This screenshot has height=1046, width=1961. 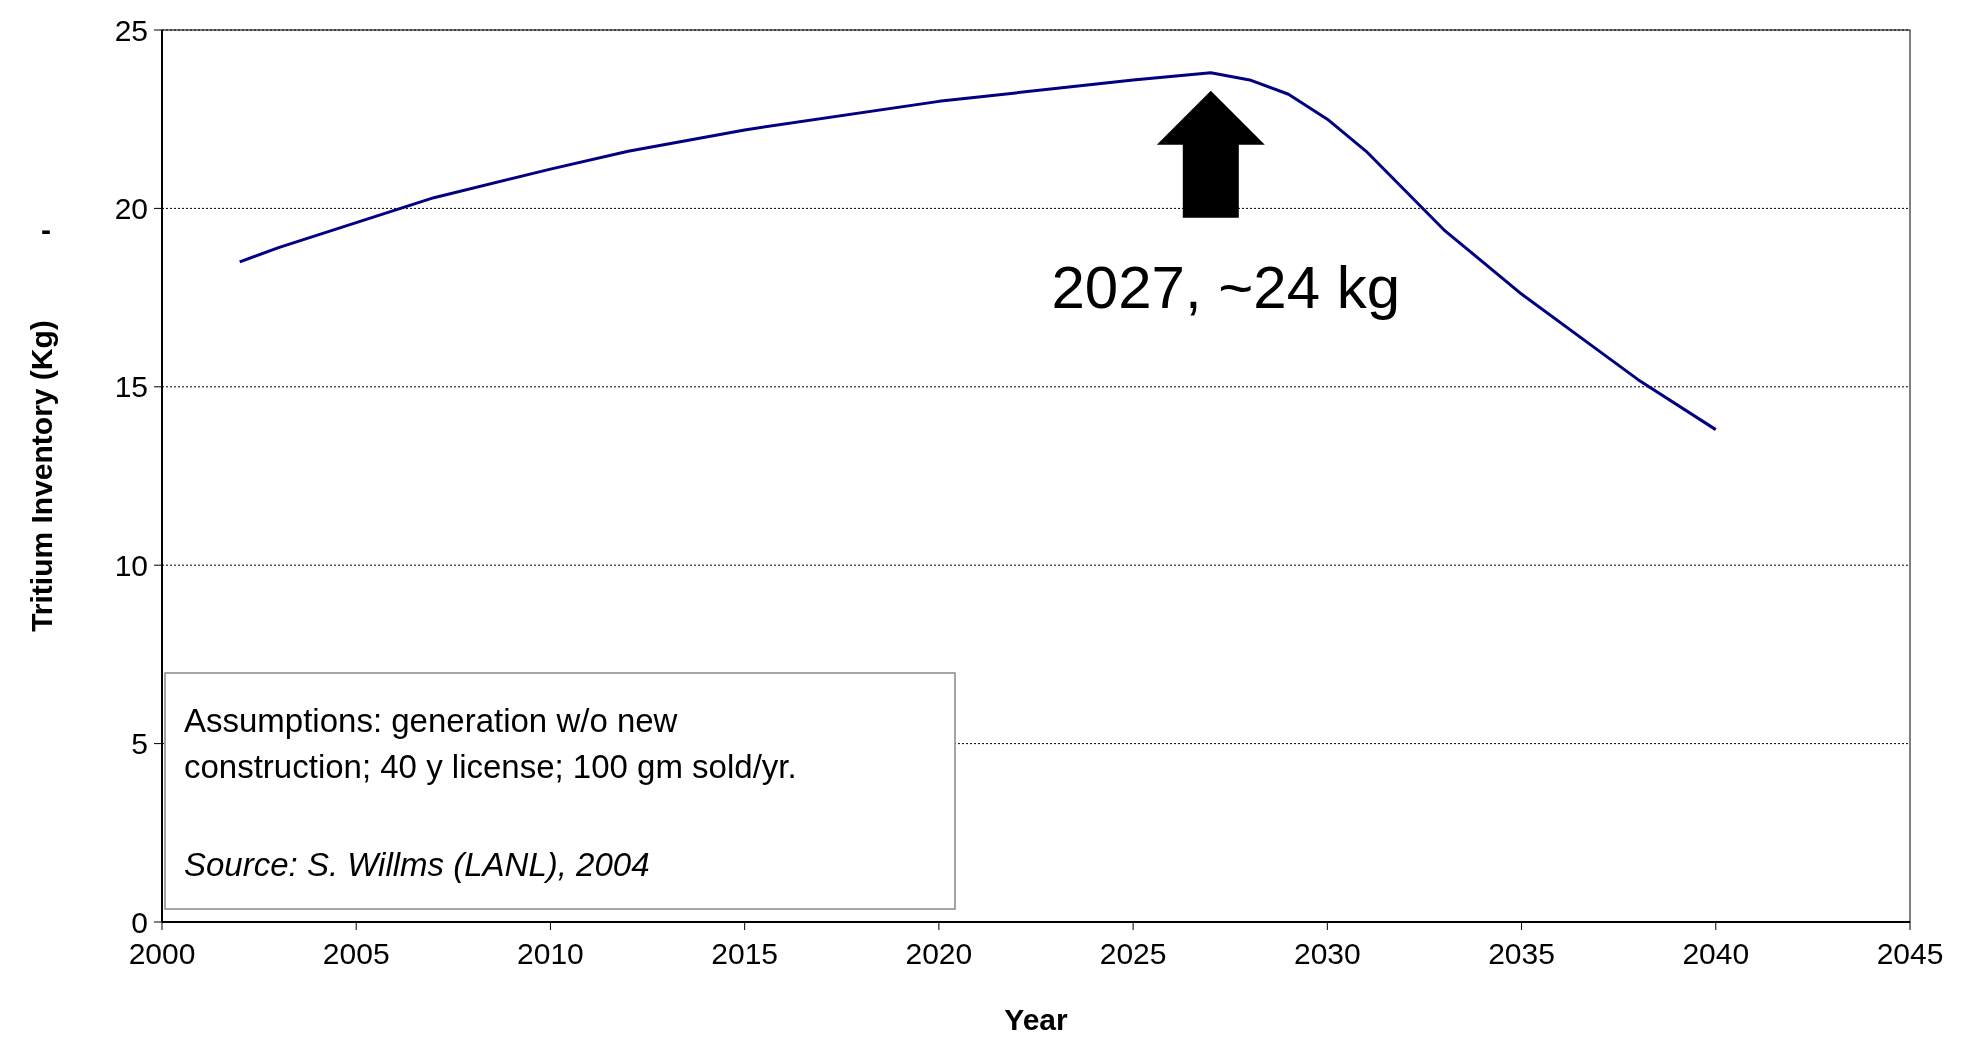 I want to click on x-tick-label: 2010, so click(x=550, y=953).